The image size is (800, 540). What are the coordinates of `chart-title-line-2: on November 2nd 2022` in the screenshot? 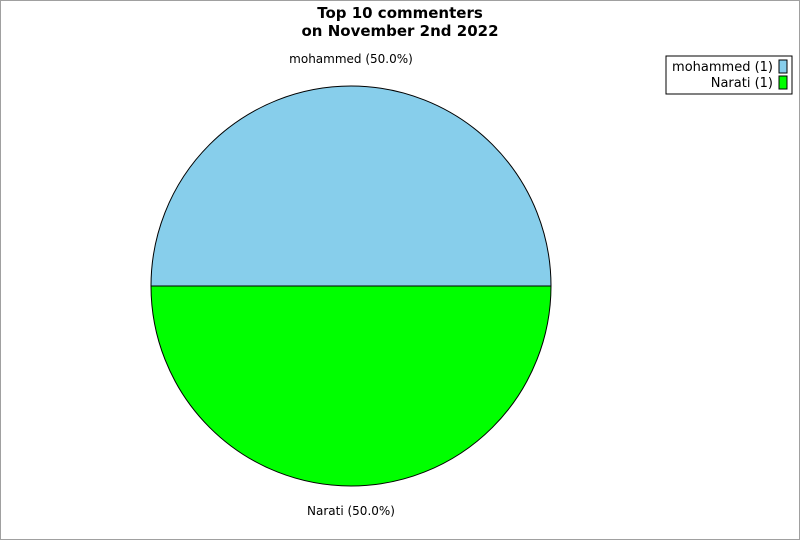 It's located at (400, 31).